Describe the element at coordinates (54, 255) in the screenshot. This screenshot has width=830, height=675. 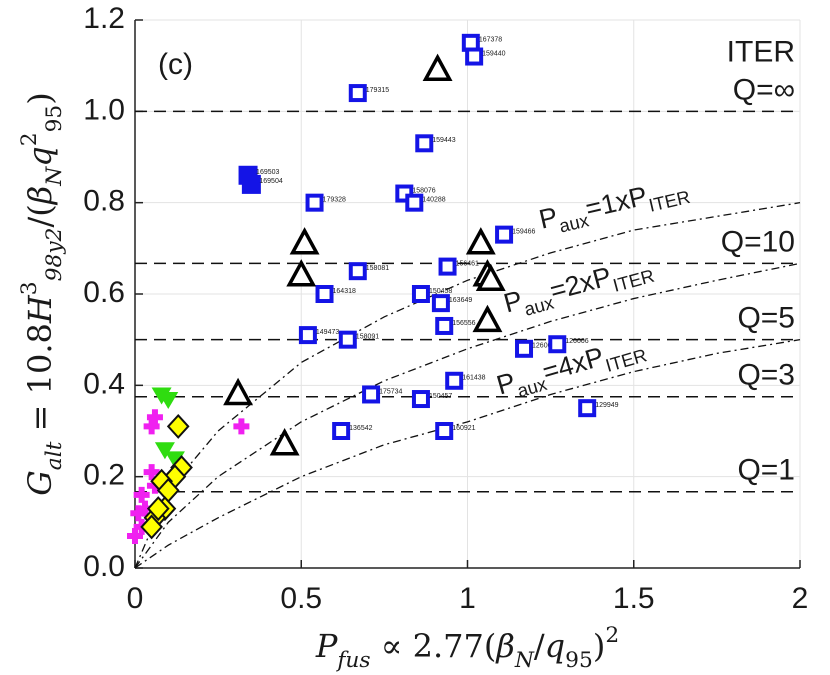
I see `label-part: 98y2` at that location.